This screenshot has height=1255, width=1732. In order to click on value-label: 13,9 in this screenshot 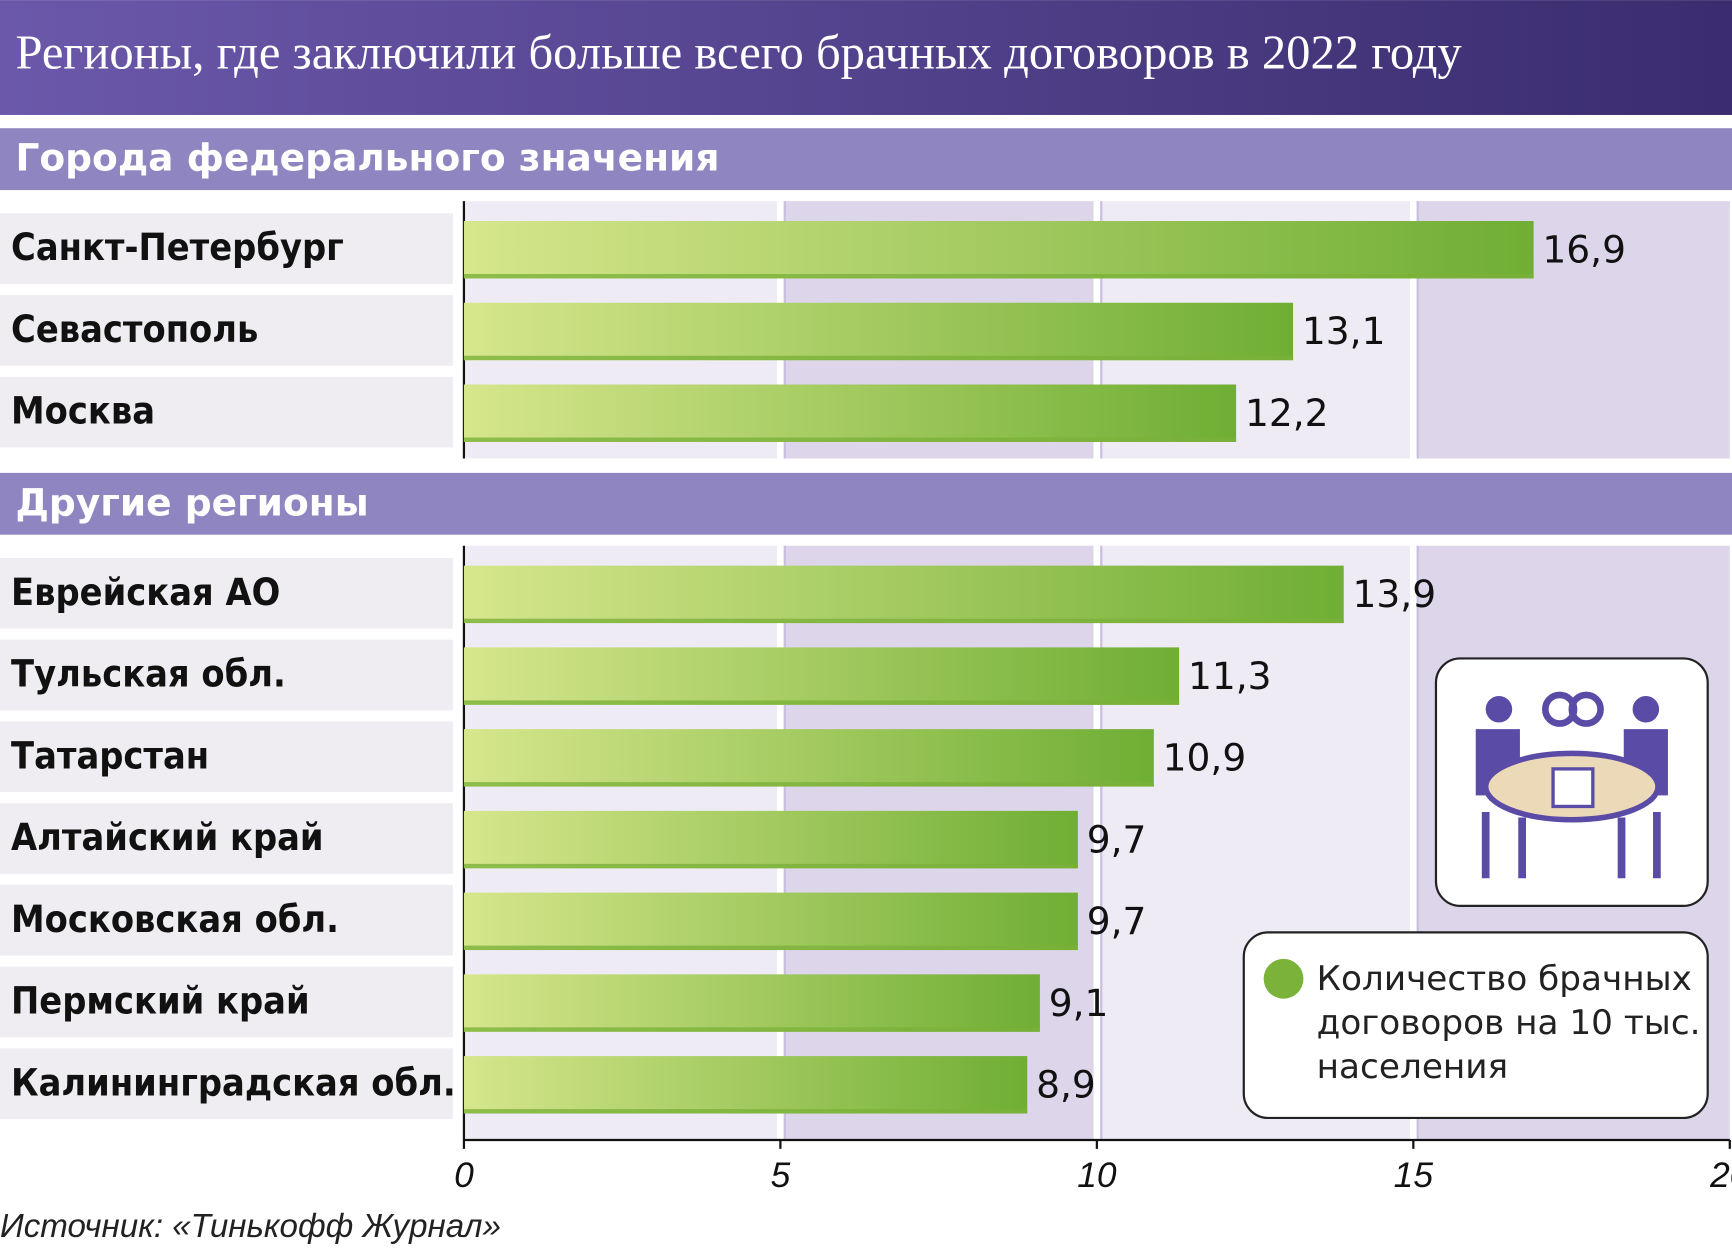, I will do `click(1395, 594)`.